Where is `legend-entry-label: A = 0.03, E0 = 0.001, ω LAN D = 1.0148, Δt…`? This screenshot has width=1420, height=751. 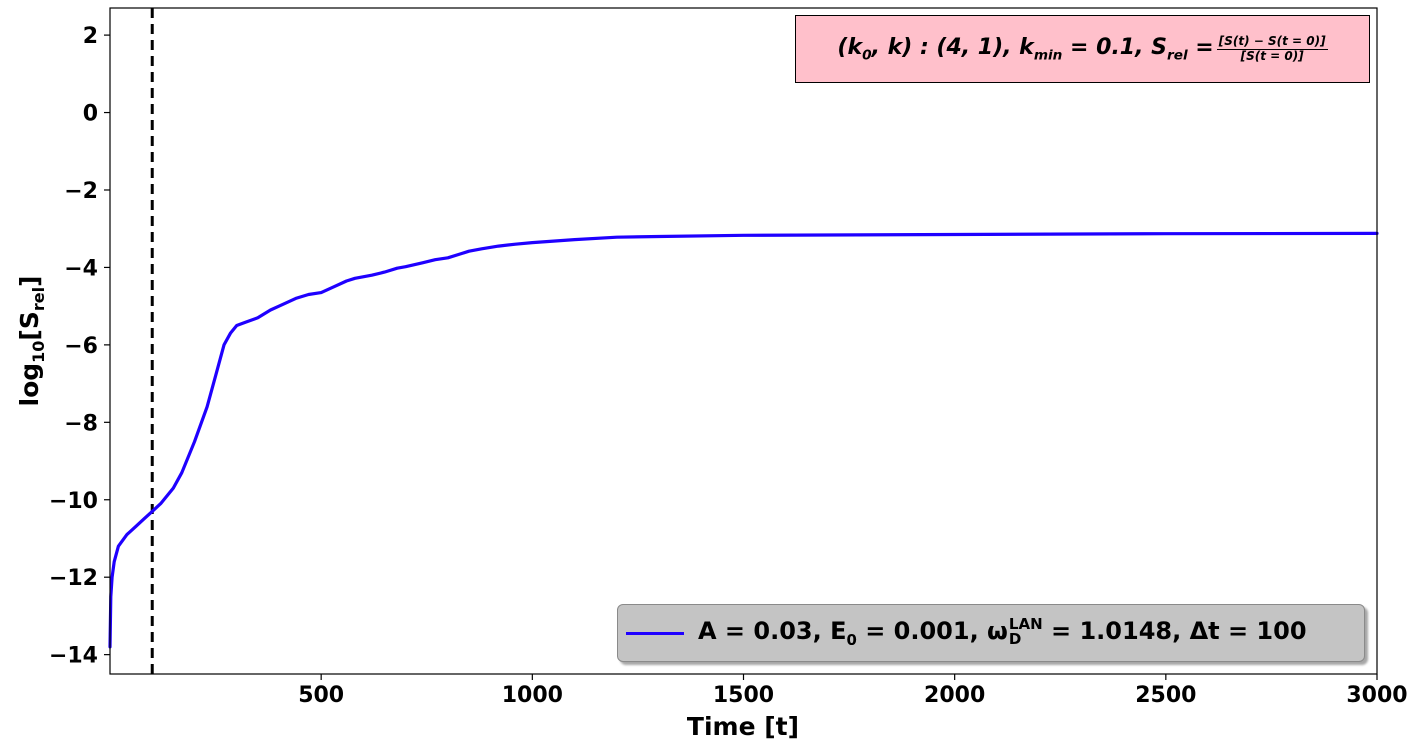 legend-entry-label: A = 0.03, E0 = 0.001, ω LAN D = 1.0148, Δt… is located at coordinates (1002, 632).